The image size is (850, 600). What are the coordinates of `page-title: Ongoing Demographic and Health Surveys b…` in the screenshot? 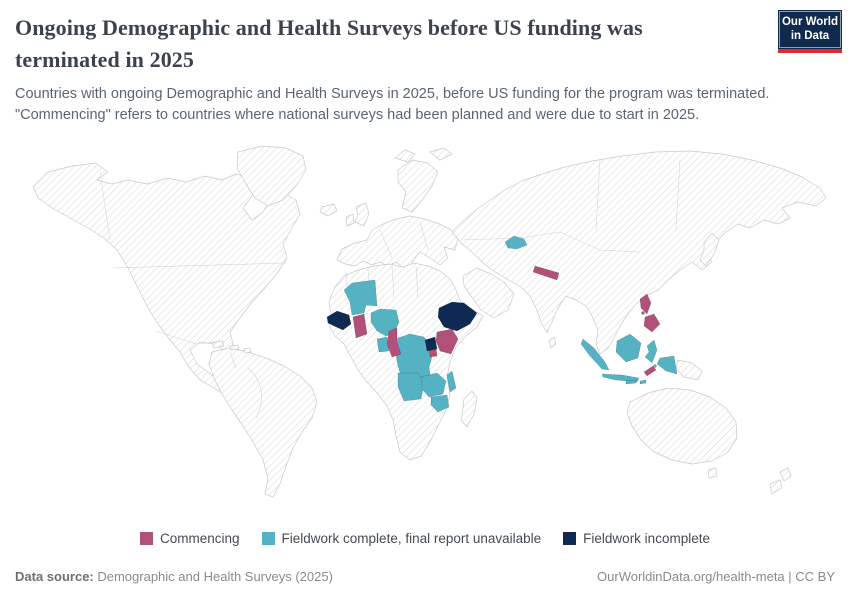 It's located at (329, 43).